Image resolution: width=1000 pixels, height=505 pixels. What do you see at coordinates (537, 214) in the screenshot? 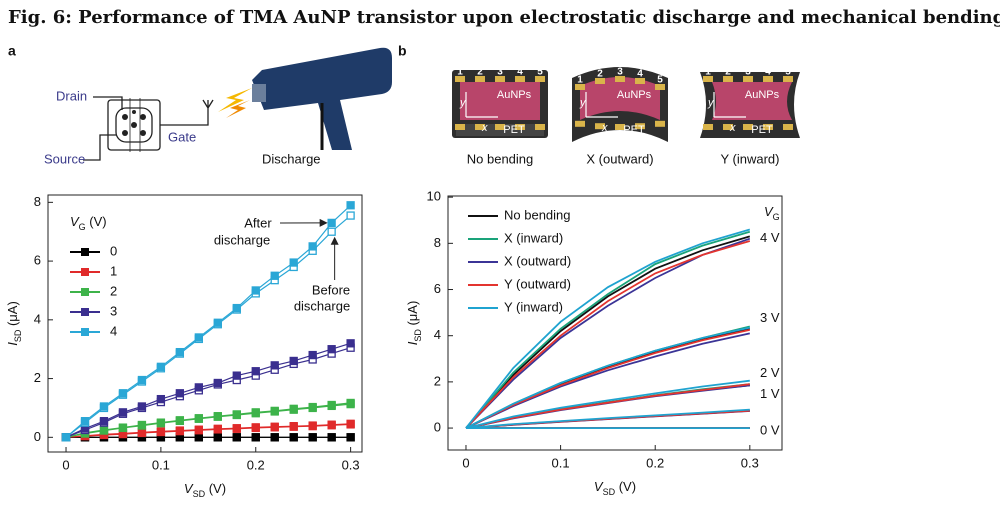
I see `legend-label: No bending` at bounding box center [537, 214].